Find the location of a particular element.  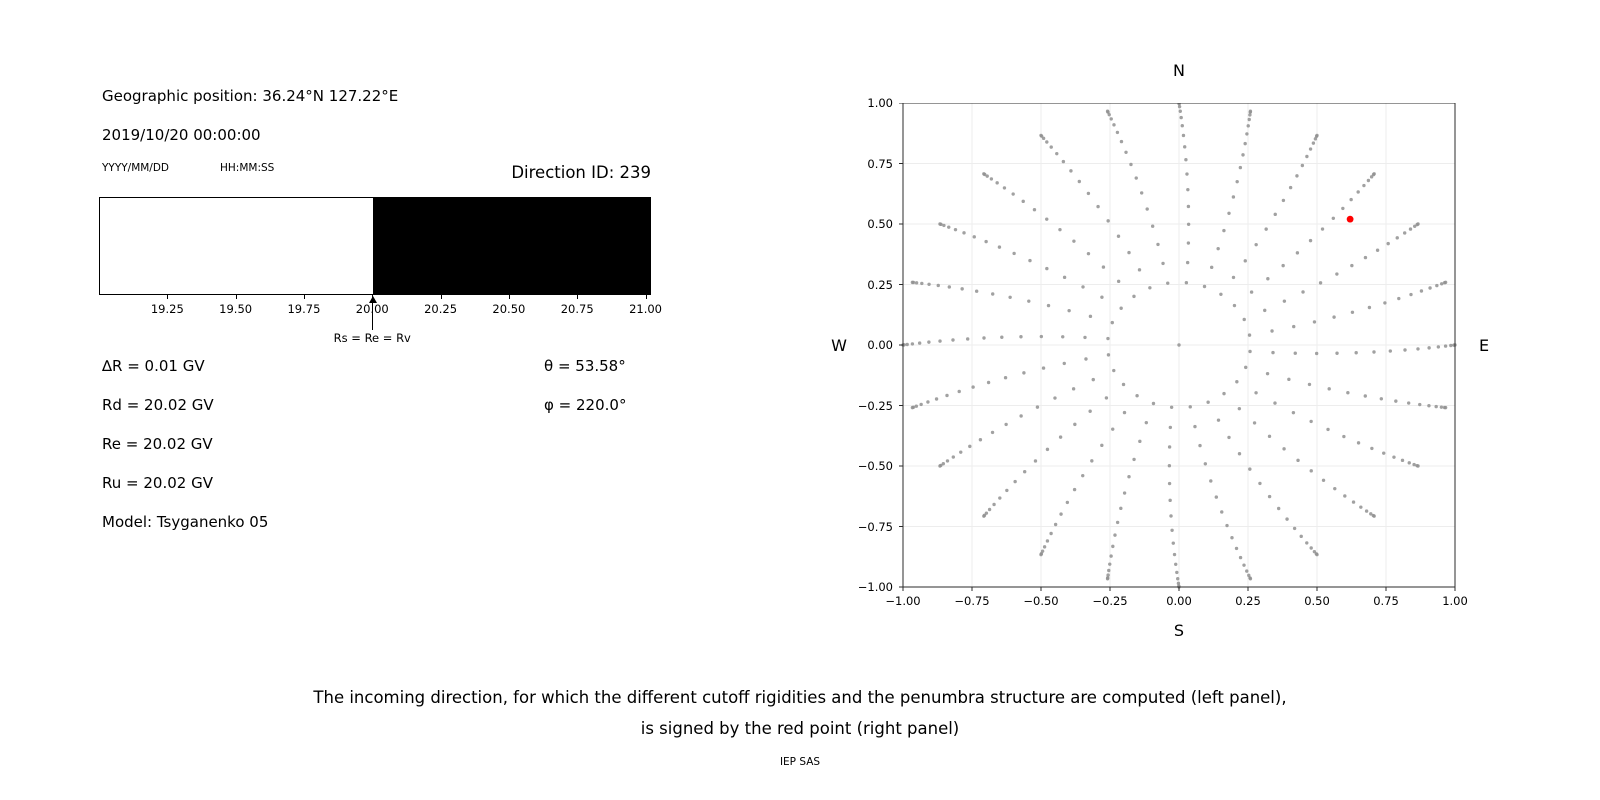

x-tick-label: 0.00 is located at coordinates (1179, 601).